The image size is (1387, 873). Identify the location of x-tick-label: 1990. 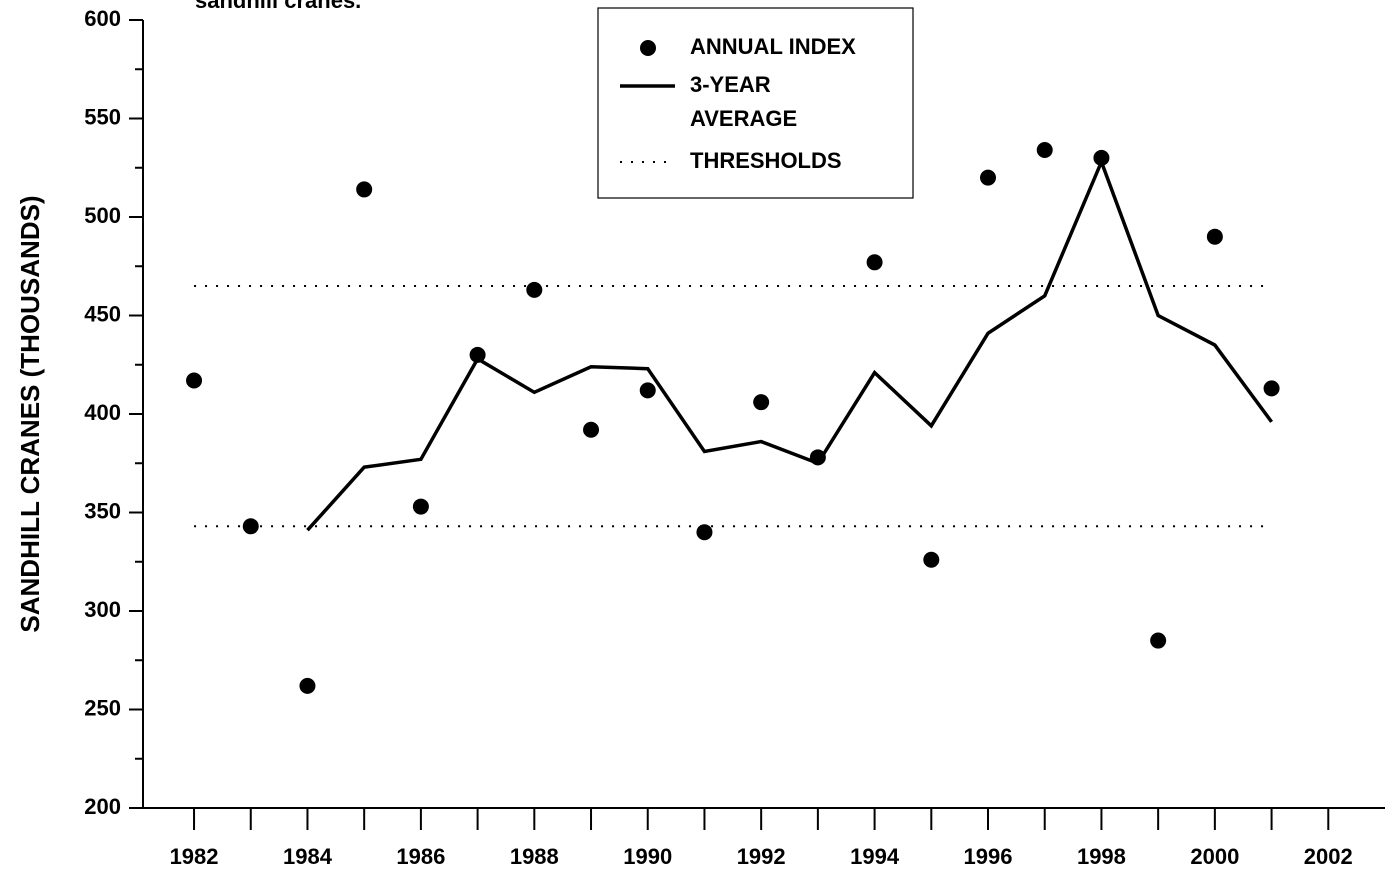
(647, 856).